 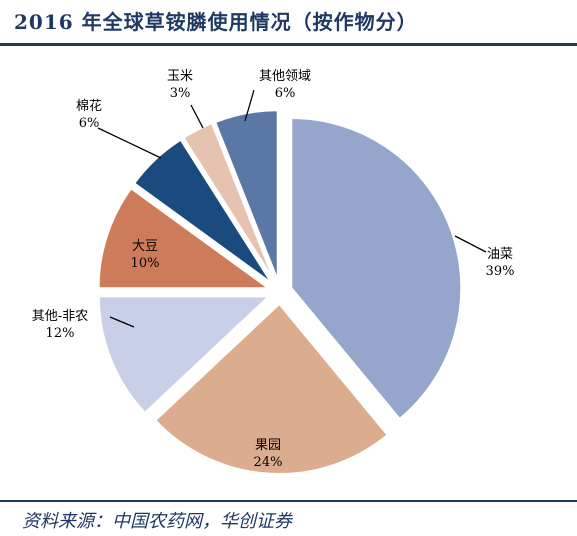 I want to click on slice-category-label: 果园, so click(x=268, y=445).